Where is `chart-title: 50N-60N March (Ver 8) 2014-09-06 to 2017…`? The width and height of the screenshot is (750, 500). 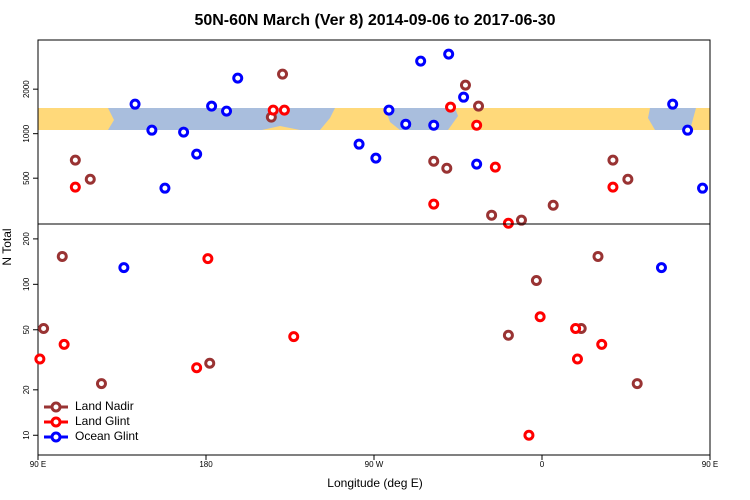
chart-title: 50N-60N March (Ver 8) 2014-09-06 to 2017… is located at coordinates (374, 20).